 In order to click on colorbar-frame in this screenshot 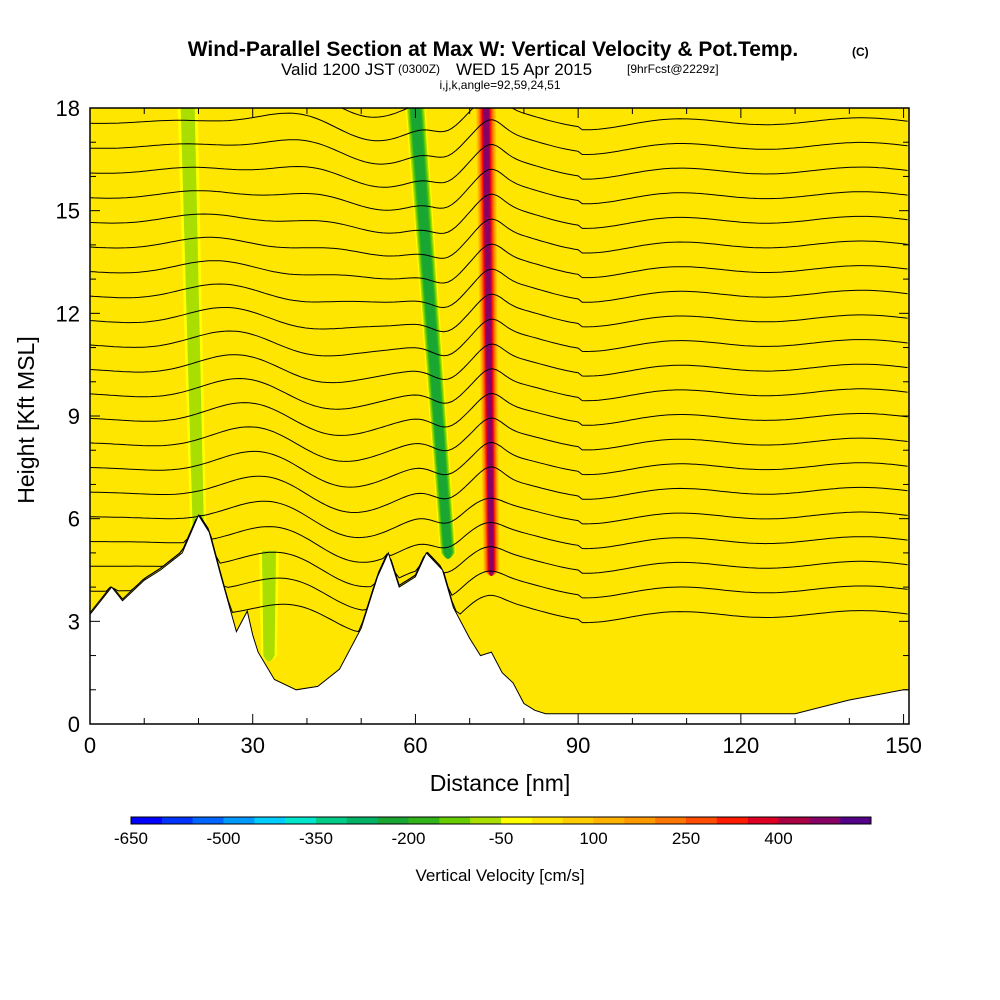, I will do `click(501, 820)`.